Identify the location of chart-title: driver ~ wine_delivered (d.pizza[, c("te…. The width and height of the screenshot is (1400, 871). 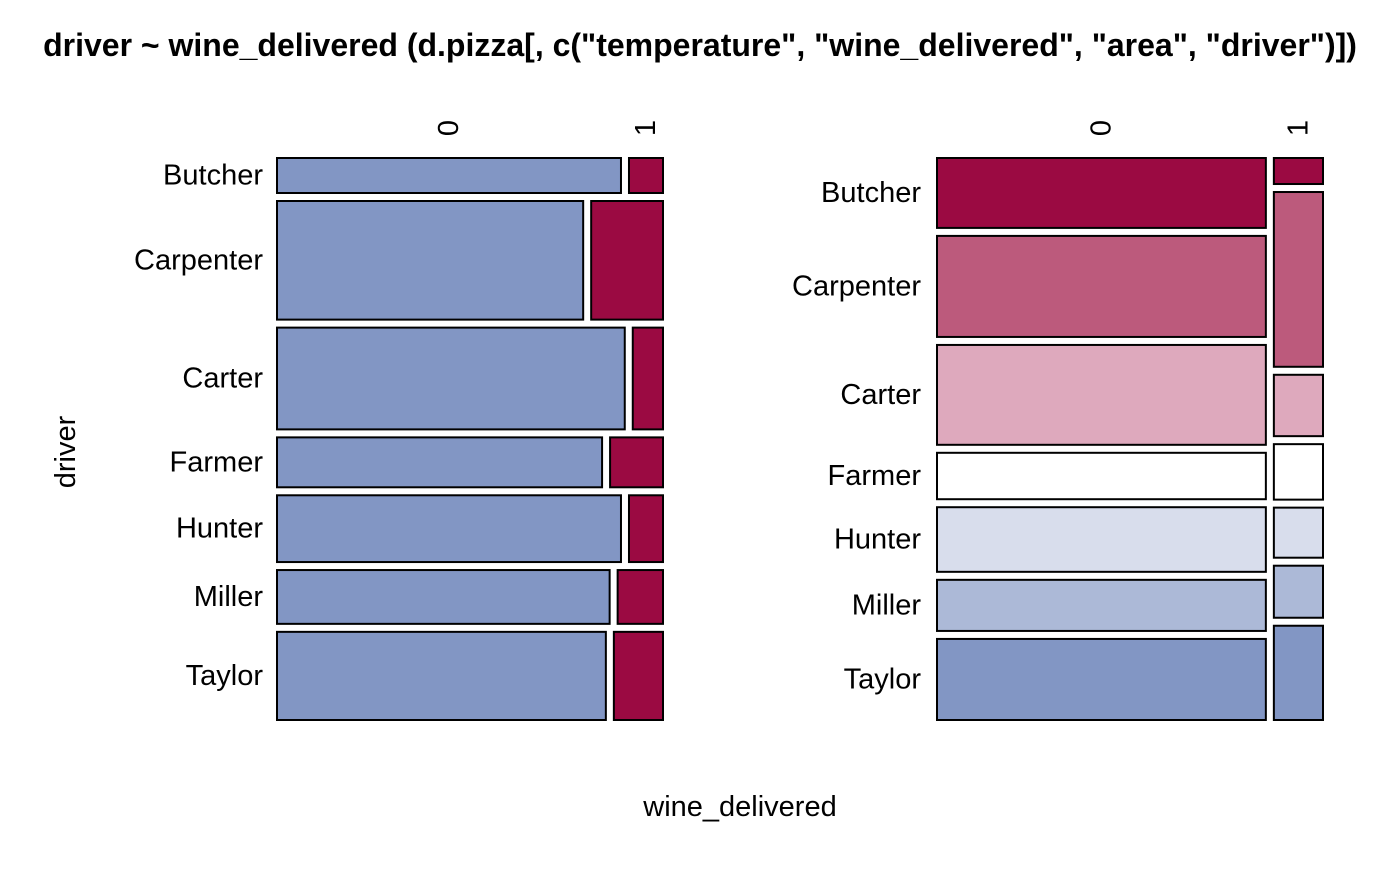
(700, 45).